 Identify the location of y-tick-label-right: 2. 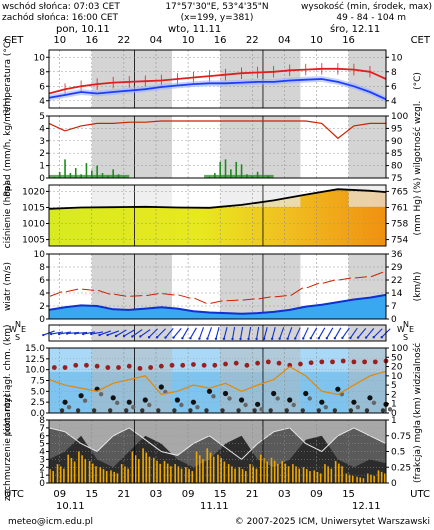
(394, 395).